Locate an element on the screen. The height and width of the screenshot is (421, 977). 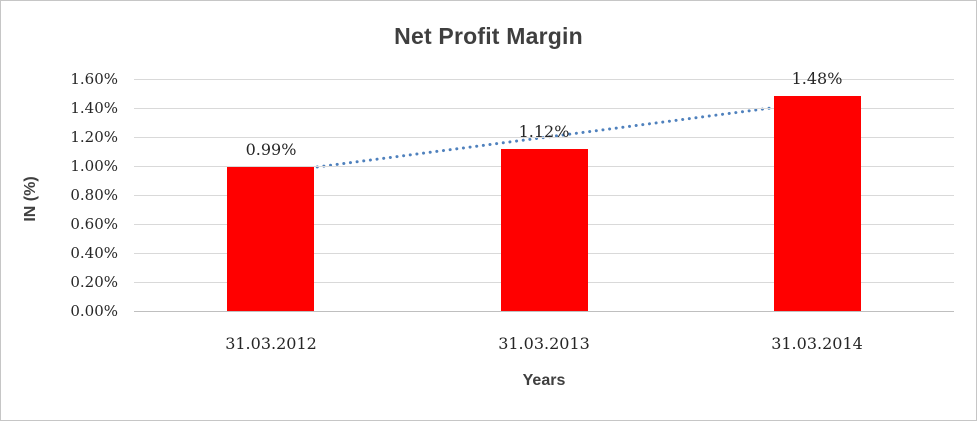
bar-31.03.2014 is located at coordinates (817, 203).